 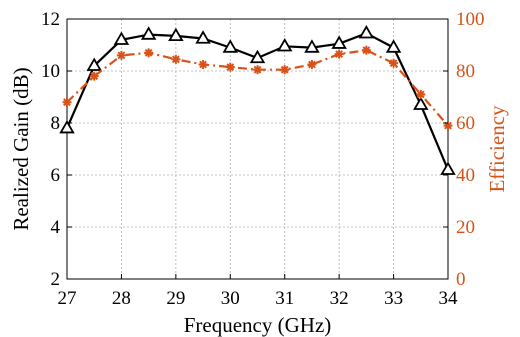 What do you see at coordinates (461, 279) in the screenshot?
I see `right-y-tick-label: 0` at bounding box center [461, 279].